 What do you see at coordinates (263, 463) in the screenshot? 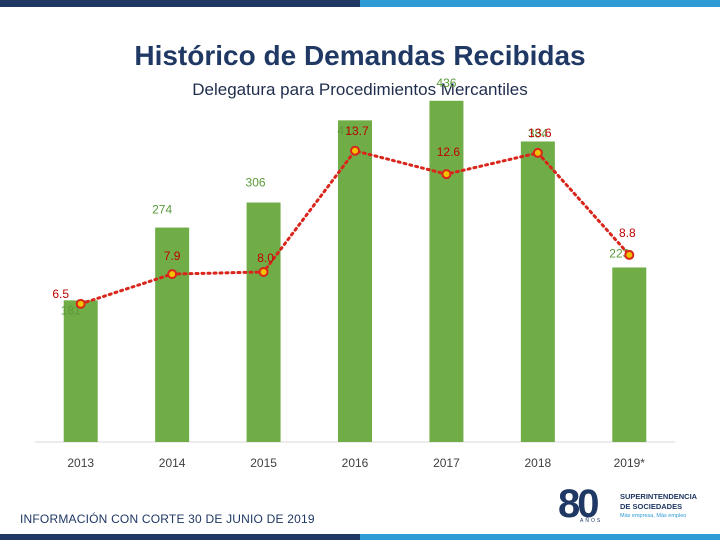
I see `x-tick-label: 2015` at bounding box center [263, 463].